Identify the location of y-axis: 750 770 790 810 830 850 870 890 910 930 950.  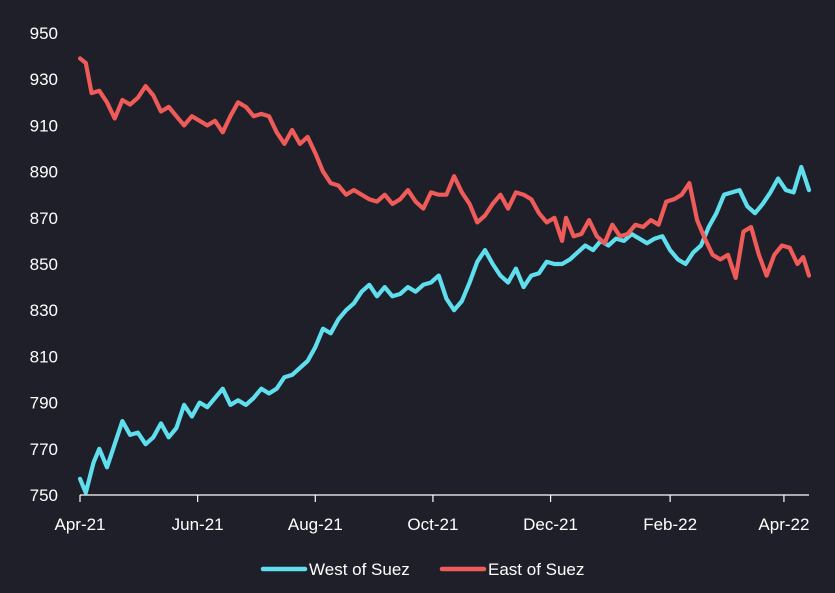
(44, 264).